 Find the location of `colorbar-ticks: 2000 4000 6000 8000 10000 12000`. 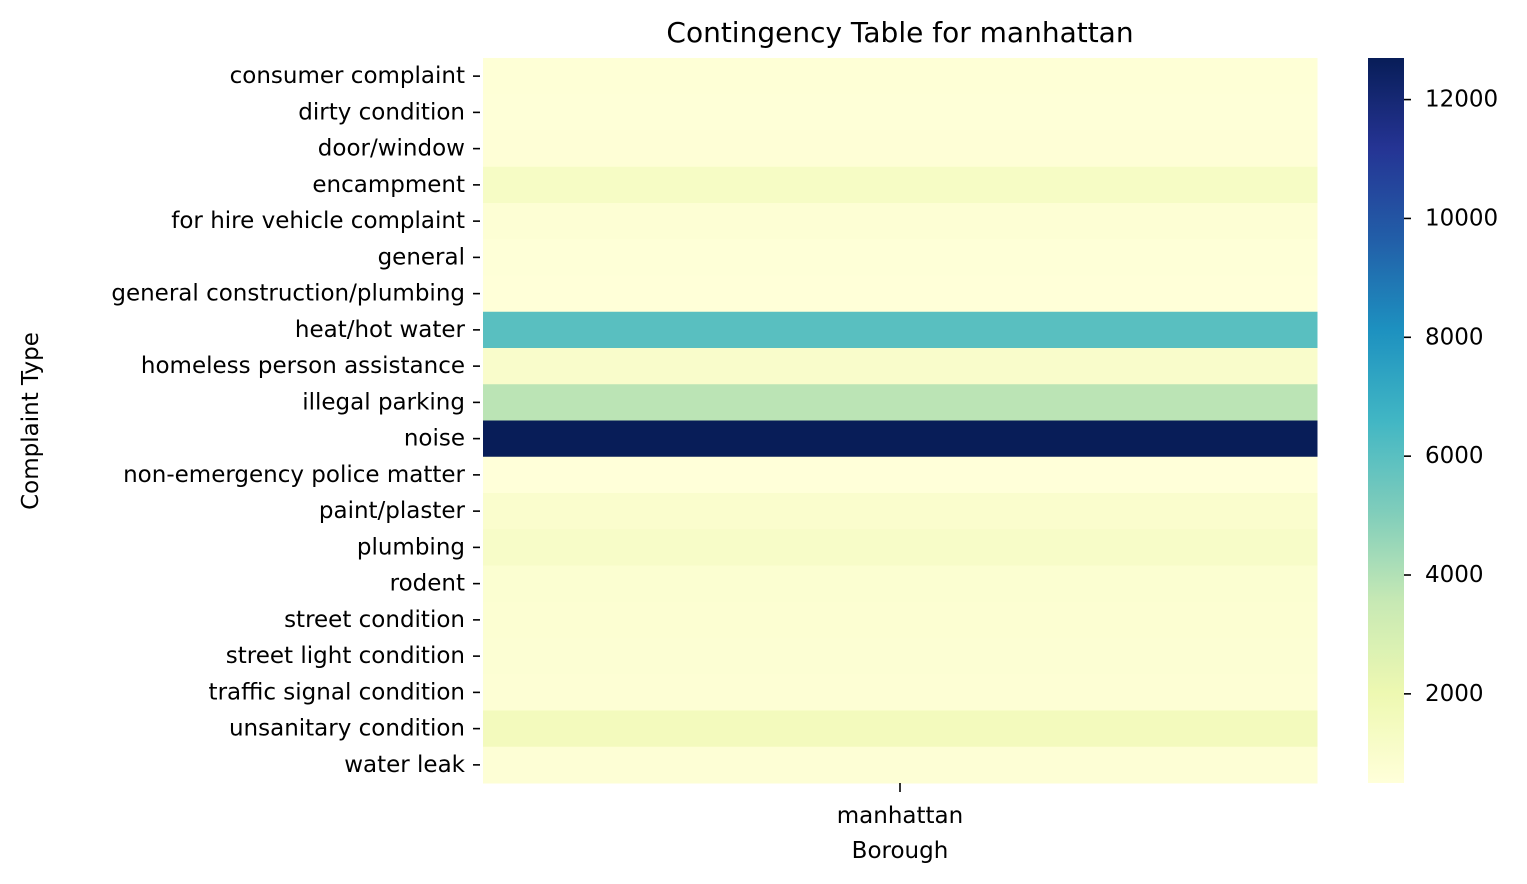

colorbar-ticks: 2000 4000 6000 8000 10000 12000 is located at coordinates (1451, 397).